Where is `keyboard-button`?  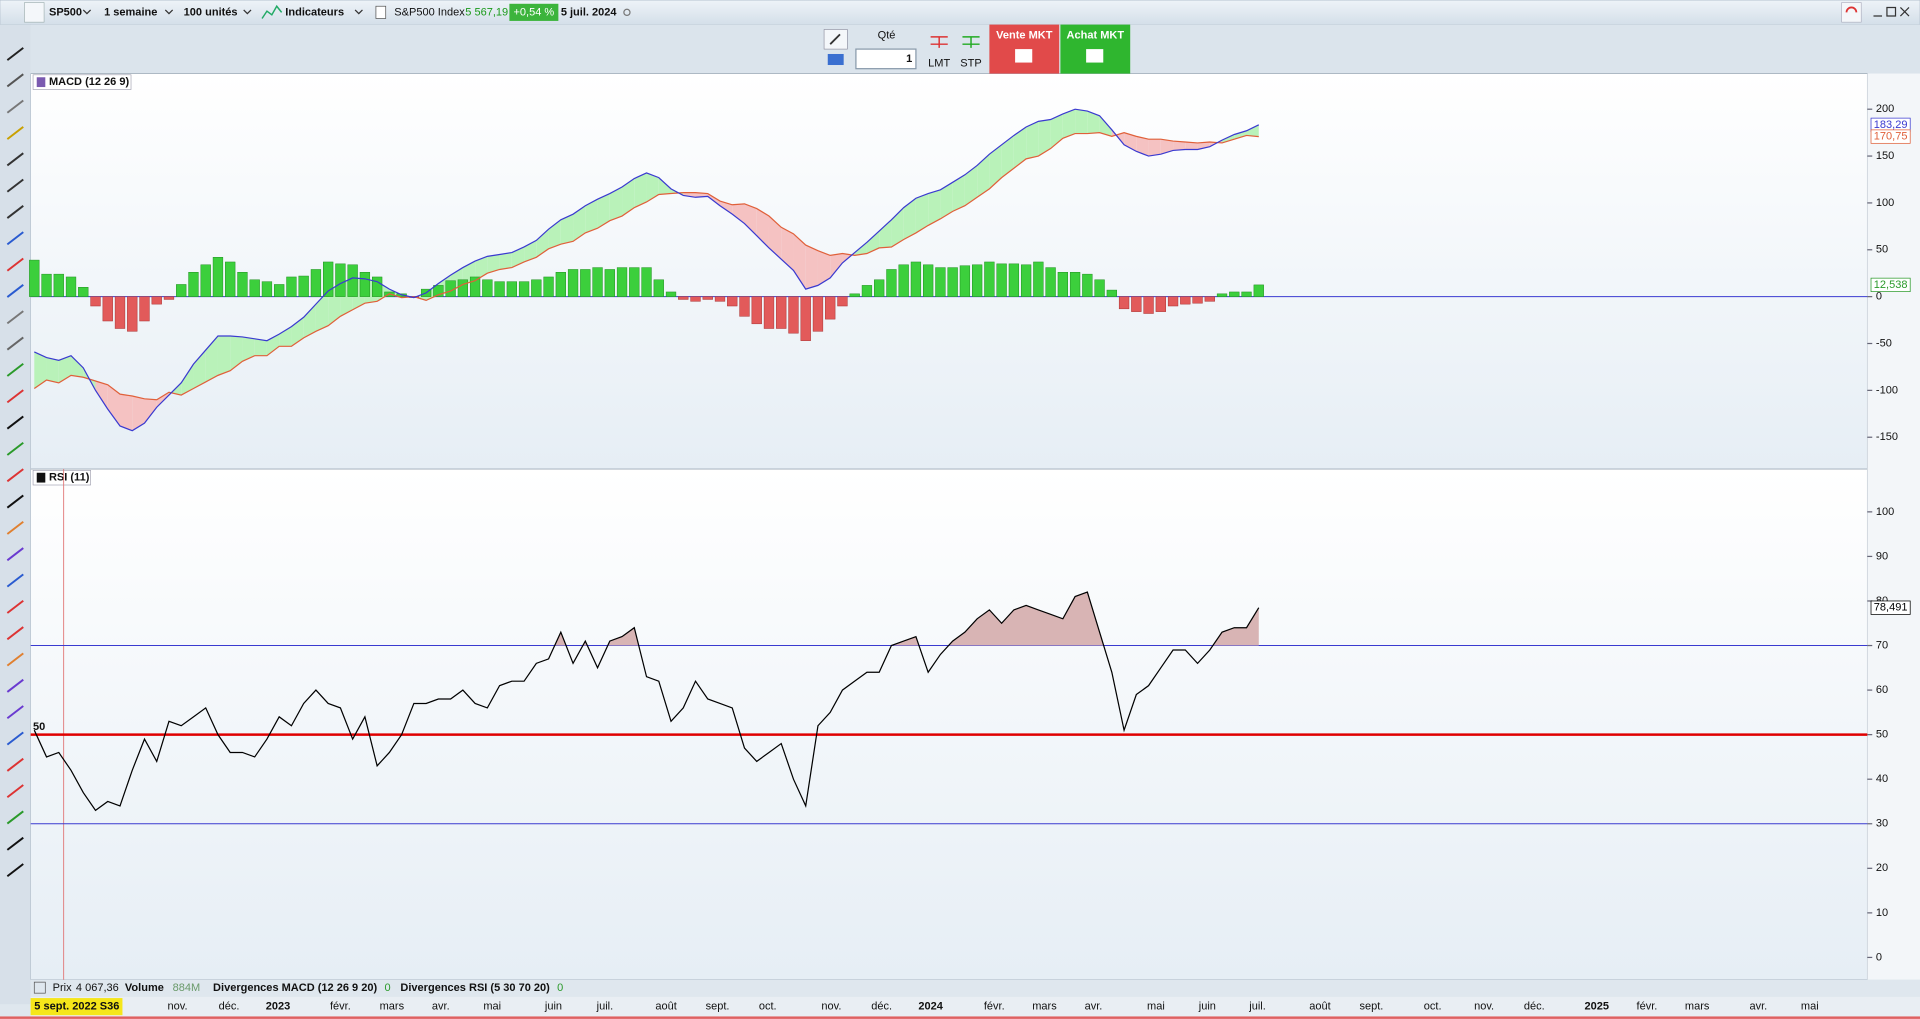
keyboard-button is located at coordinates (835, 59).